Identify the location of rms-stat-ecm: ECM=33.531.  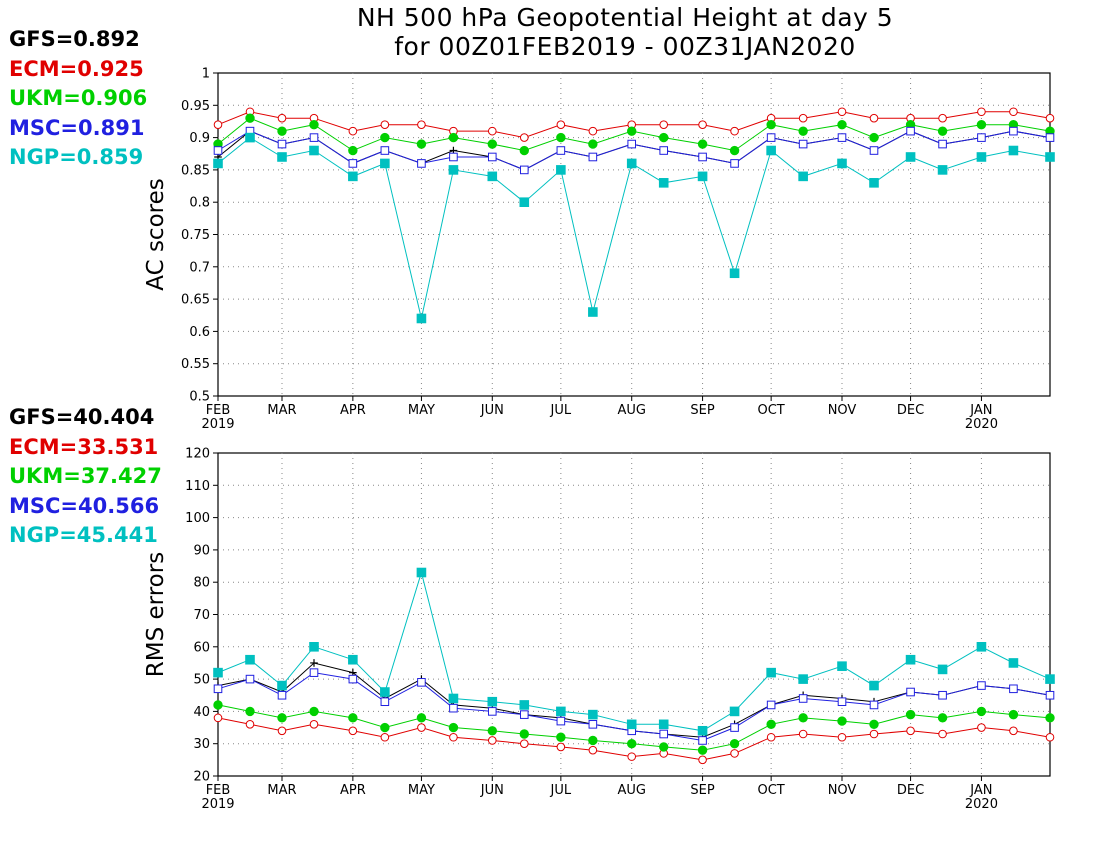
(84, 446).